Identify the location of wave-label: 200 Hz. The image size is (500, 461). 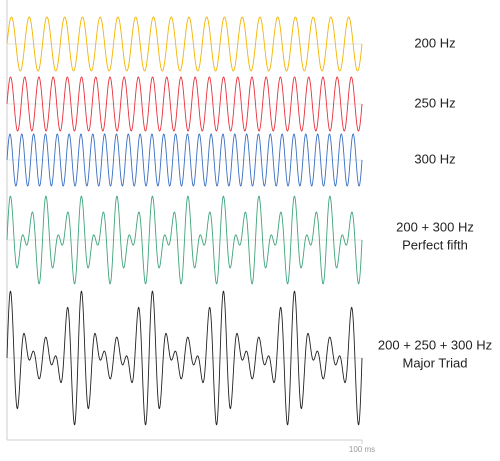
(434, 42).